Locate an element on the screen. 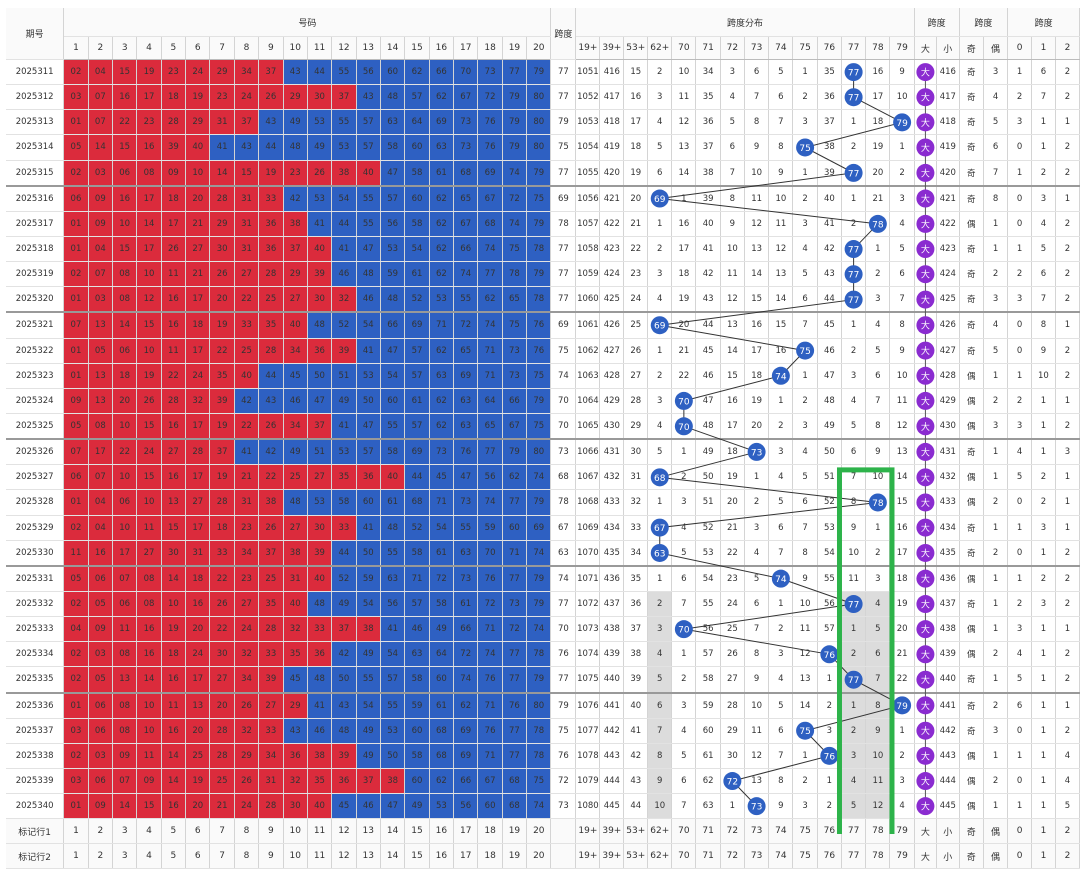  mod3-cell: 0 is located at coordinates (1019, 325).